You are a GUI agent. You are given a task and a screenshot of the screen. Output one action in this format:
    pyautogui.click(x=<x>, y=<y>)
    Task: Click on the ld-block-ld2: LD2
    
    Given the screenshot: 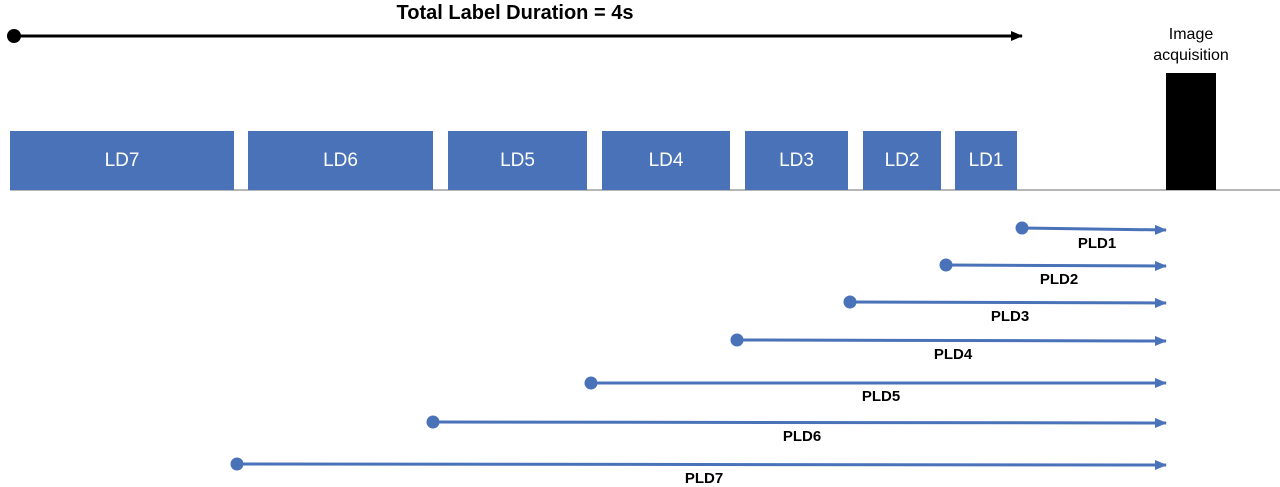 What is the action you would take?
    pyautogui.click(x=902, y=160)
    